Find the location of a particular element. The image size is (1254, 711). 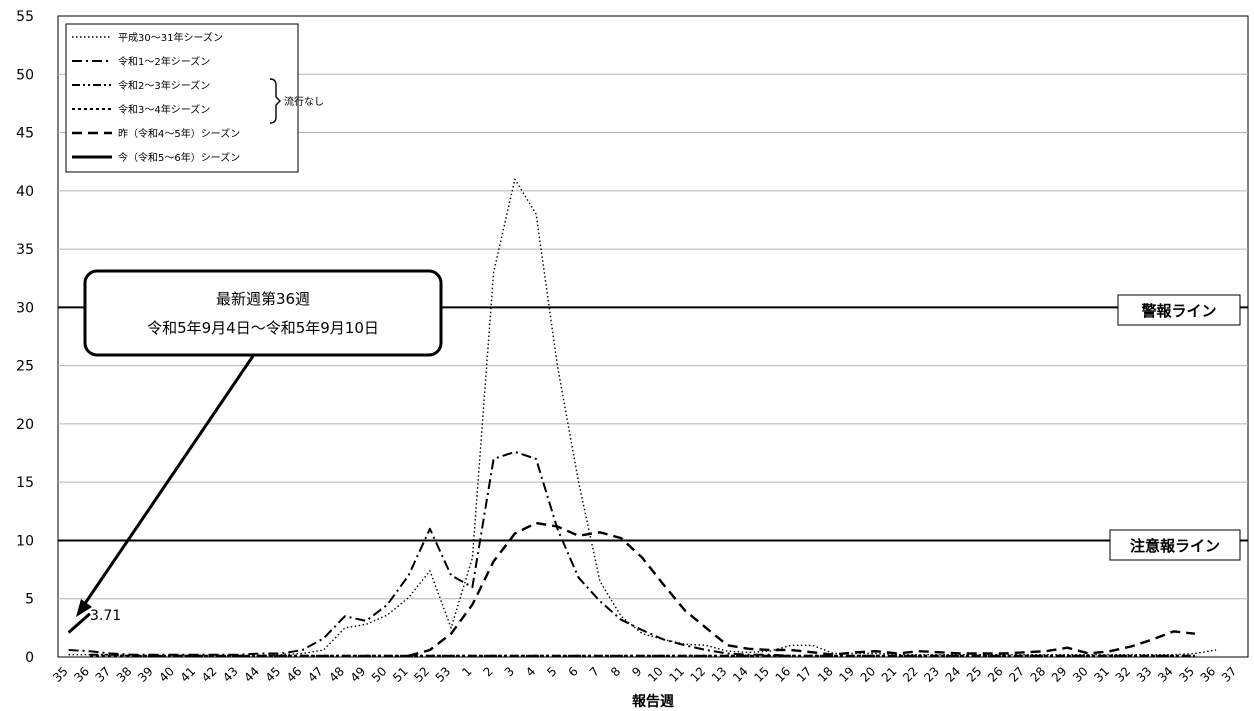

x-tick-label: 7 is located at coordinates (594, 671).